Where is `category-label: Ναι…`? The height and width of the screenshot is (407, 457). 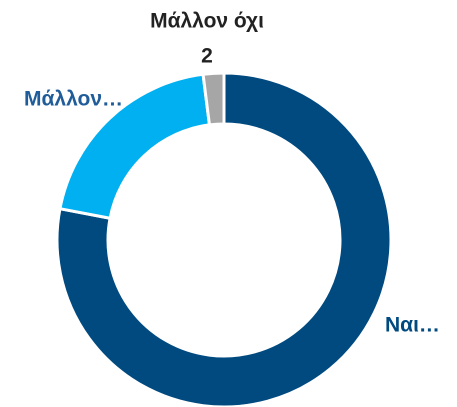
category-label: Ναι… is located at coordinates (412, 325).